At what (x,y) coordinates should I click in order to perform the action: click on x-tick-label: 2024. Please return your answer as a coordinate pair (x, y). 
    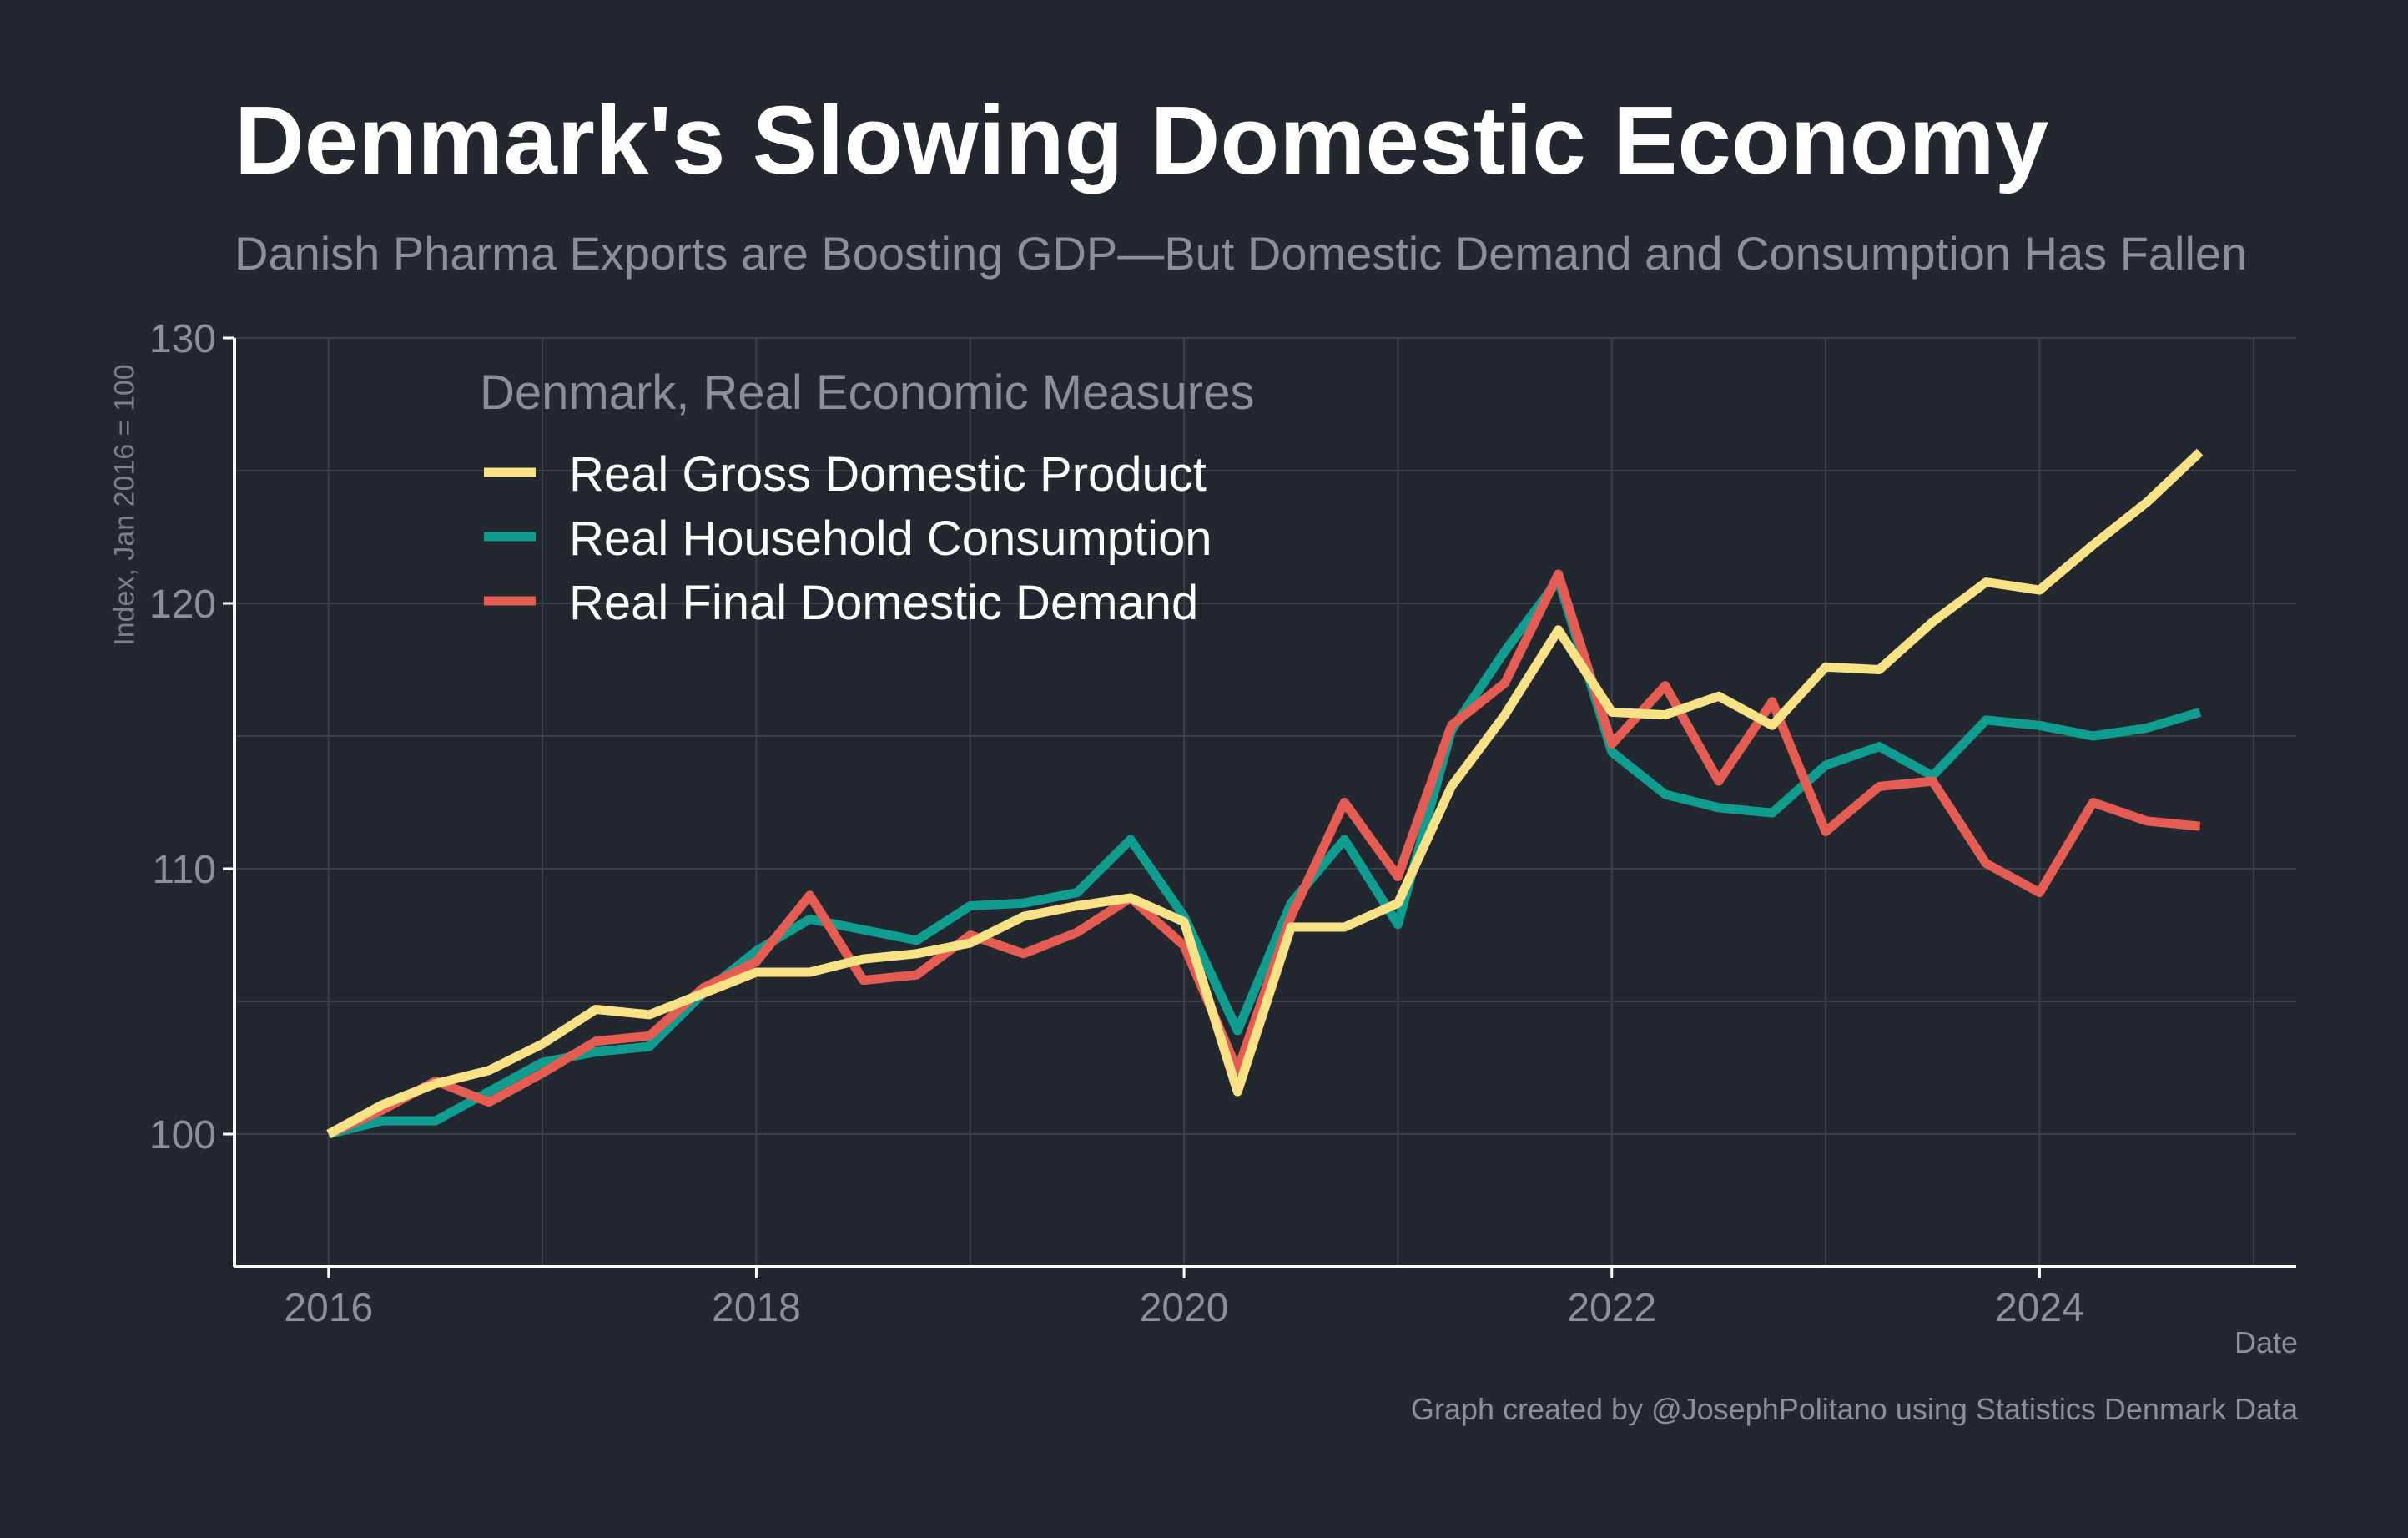
    Looking at the image, I should click on (2039, 1308).